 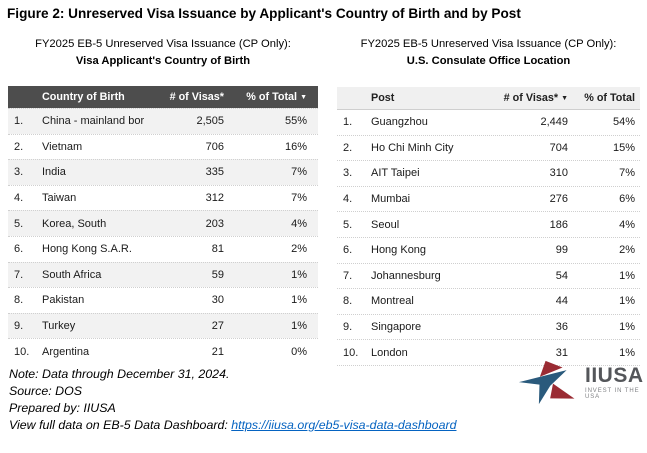 I want to click on table-row: 10. Argentina 21 0%, so click(x=163, y=351).